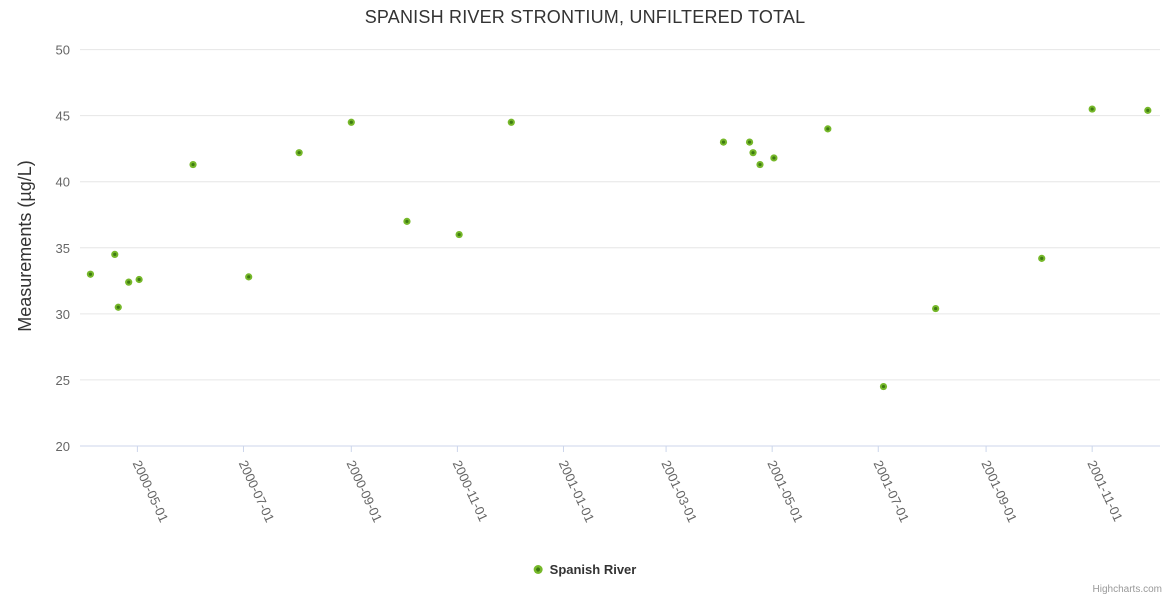 This screenshot has height=600, width=1170. Describe the element at coordinates (679, 491) in the screenshot. I see `x-axis-label: 2001-03-01` at that location.